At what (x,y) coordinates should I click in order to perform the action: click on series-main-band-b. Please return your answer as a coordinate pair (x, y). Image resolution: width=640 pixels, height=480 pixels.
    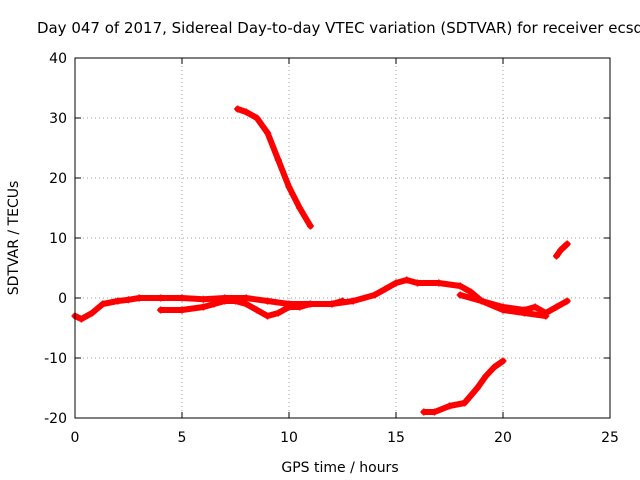
    Looking at the image, I should click on (251, 308).